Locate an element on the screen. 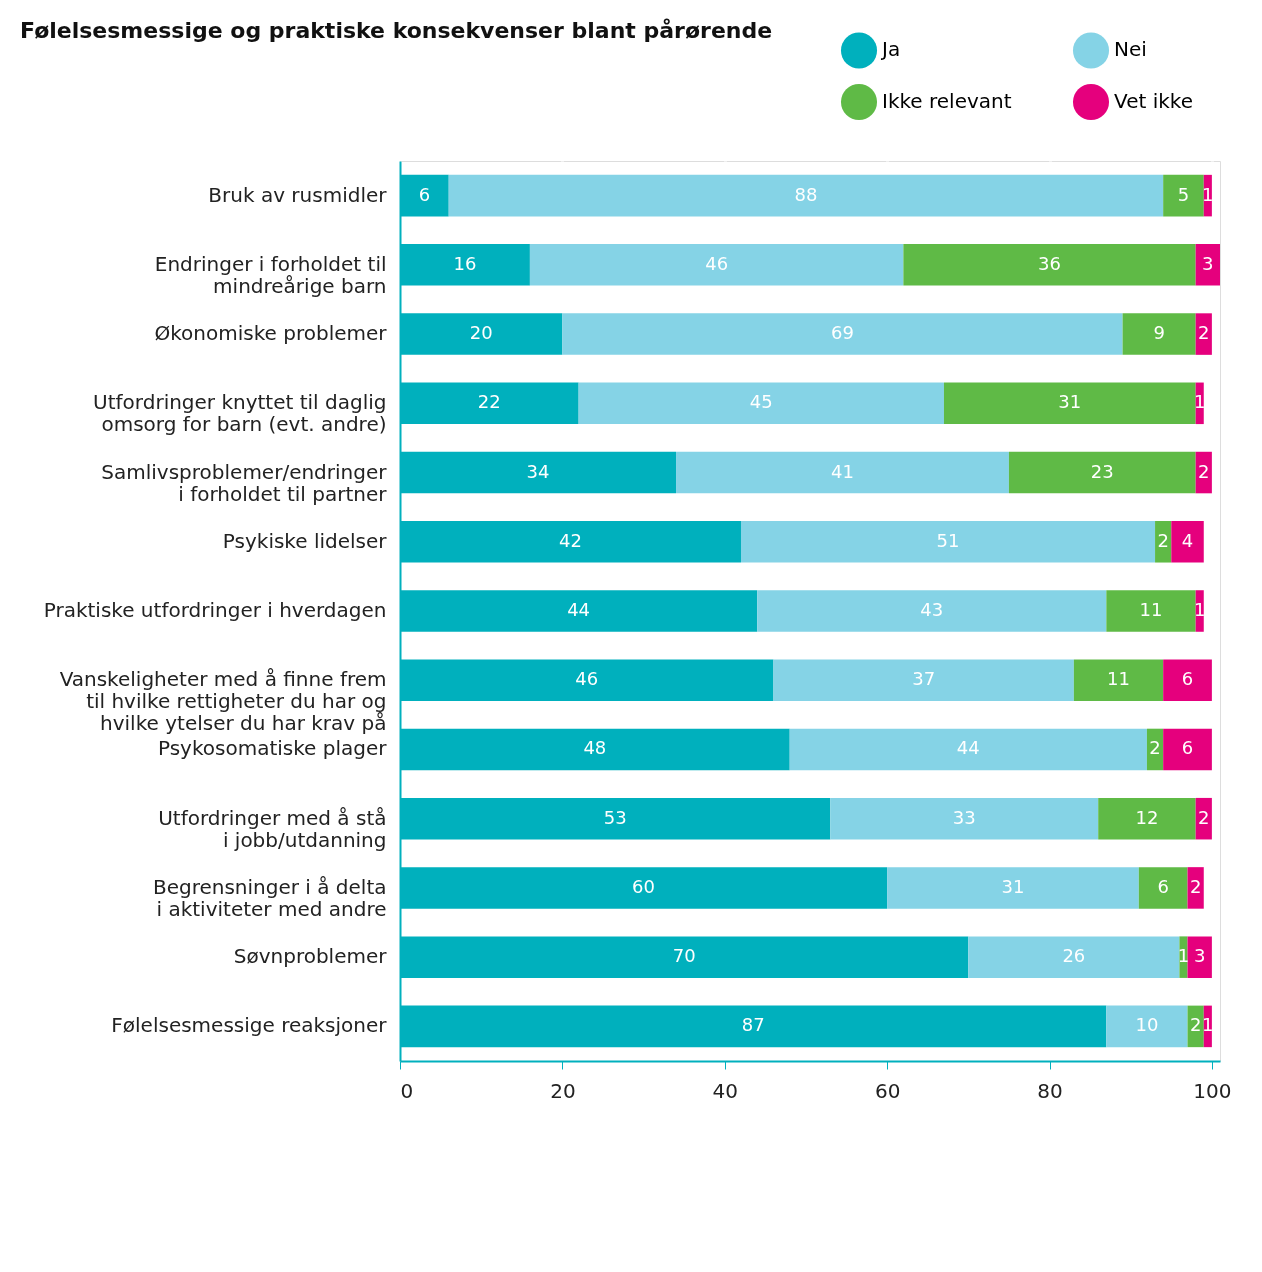  data-label: 69 is located at coordinates (842, 333).